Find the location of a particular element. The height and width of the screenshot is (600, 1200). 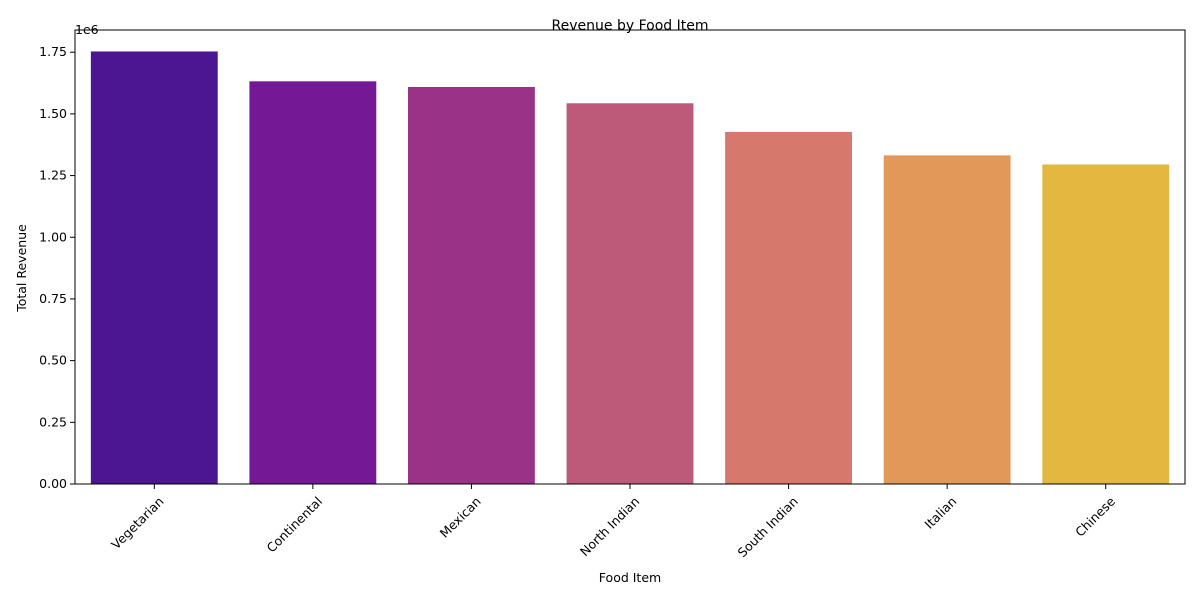

y-tick-label: 1.00 is located at coordinates (53, 236).